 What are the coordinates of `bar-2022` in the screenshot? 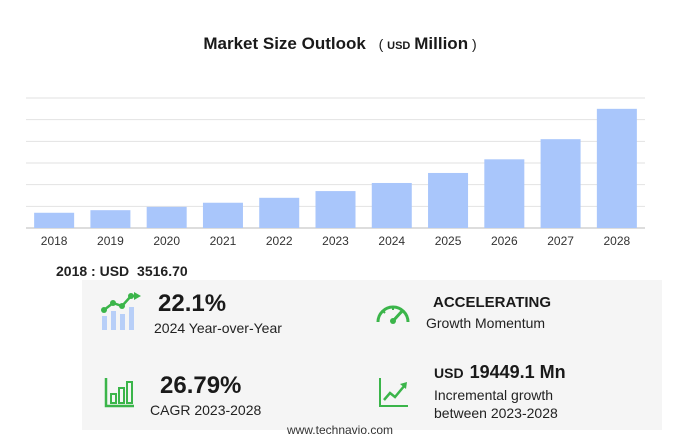 It's located at (279, 212).